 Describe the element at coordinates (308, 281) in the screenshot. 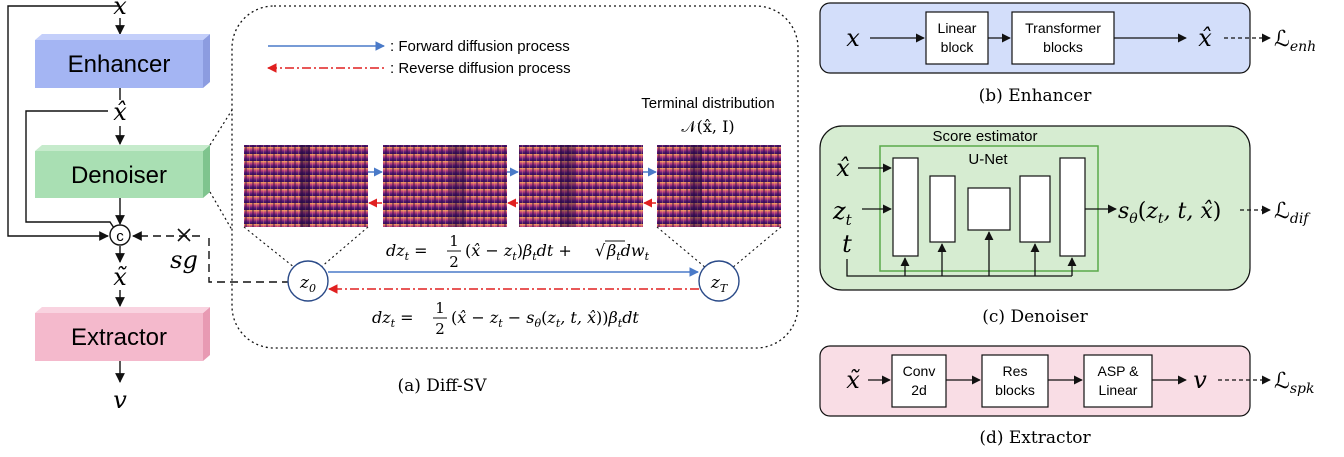

I see `z0-node: z0` at that location.